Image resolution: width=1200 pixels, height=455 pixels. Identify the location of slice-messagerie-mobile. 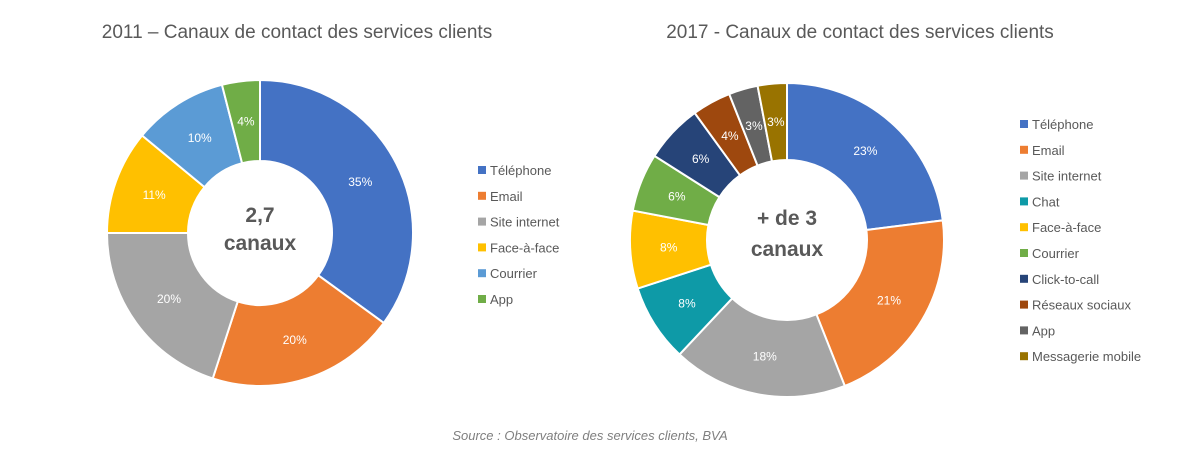
(772, 122).